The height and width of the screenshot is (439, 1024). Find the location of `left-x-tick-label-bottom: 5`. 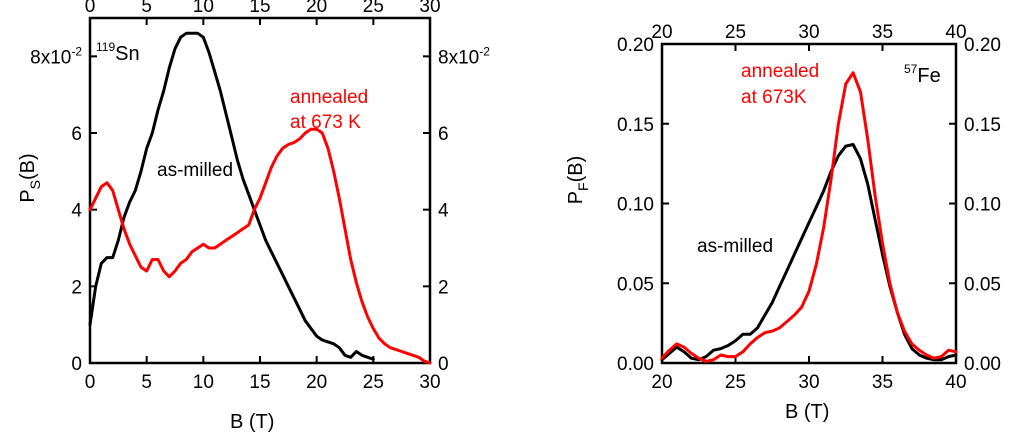

left-x-tick-label-bottom: 5 is located at coordinates (146, 382).